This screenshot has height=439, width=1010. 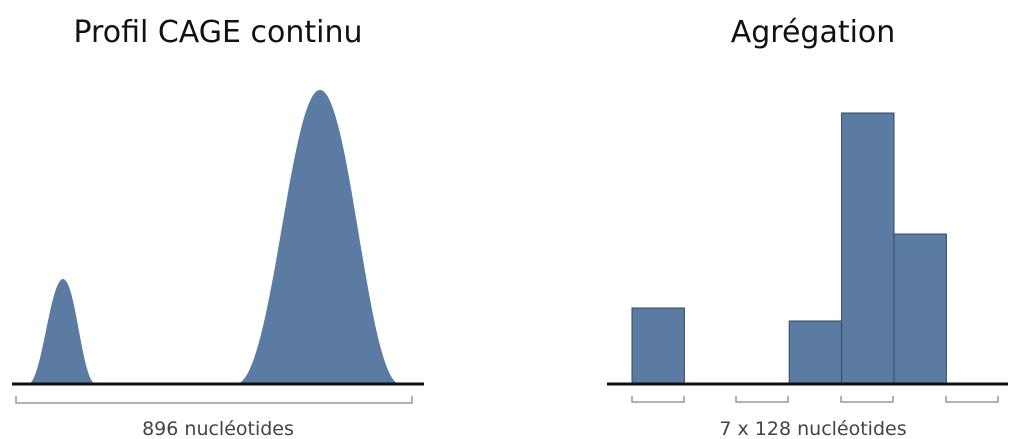 What do you see at coordinates (214, 400) in the screenshot?
I see `left-bracket` at bounding box center [214, 400].